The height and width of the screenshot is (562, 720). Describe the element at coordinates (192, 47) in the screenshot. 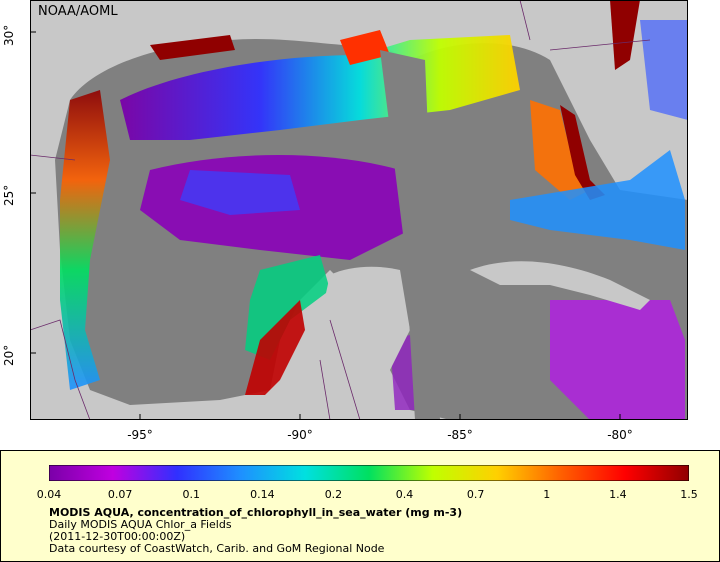

I see `chl-north-coast-red` at that location.